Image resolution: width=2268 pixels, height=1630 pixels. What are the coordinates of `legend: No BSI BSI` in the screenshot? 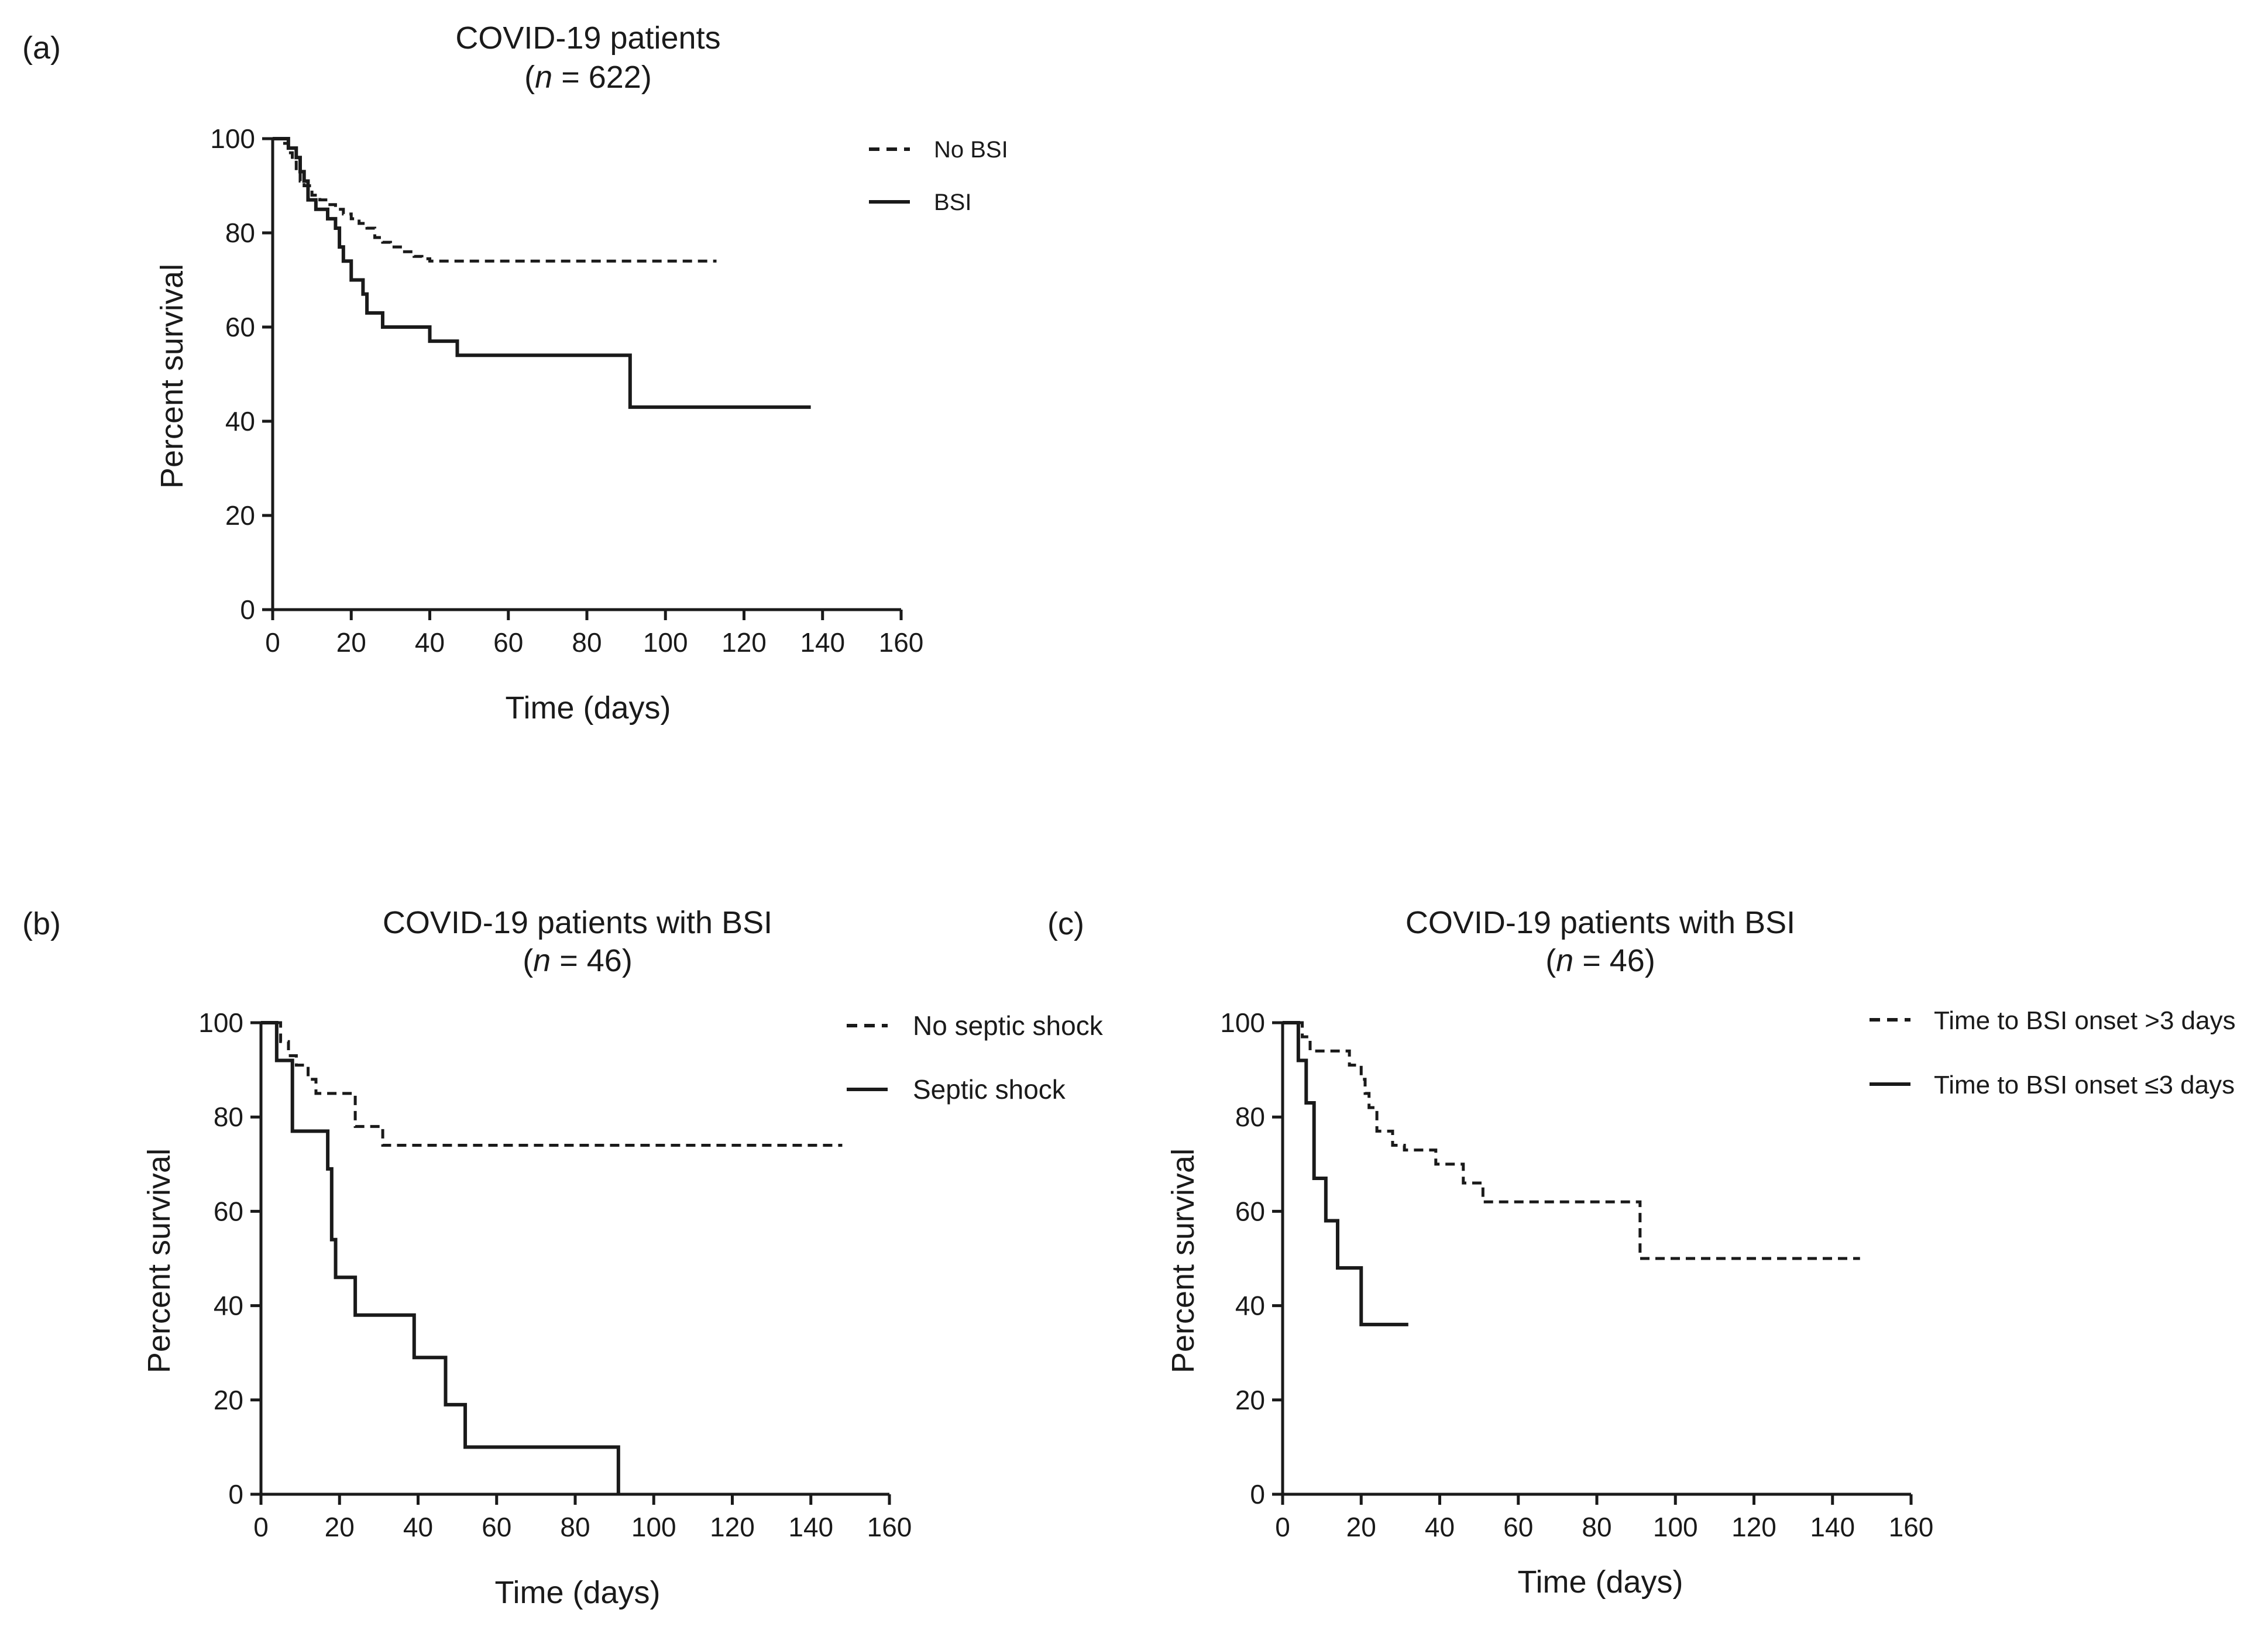 It's located at (938, 176).